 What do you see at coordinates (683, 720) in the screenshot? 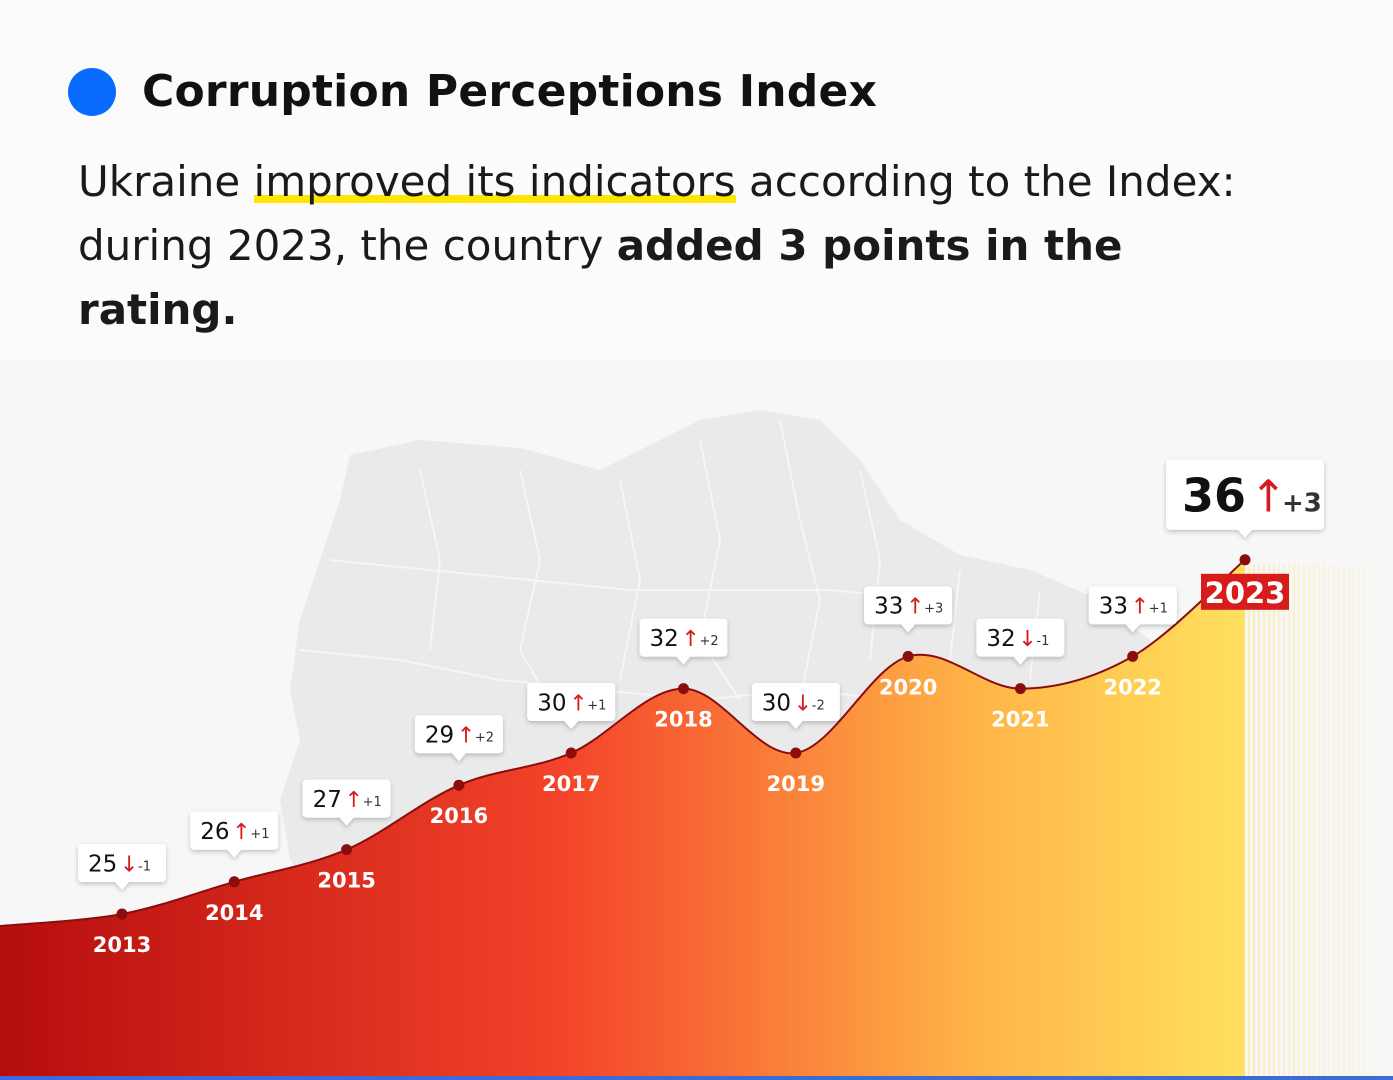
I see `year-label: 2018` at bounding box center [683, 720].